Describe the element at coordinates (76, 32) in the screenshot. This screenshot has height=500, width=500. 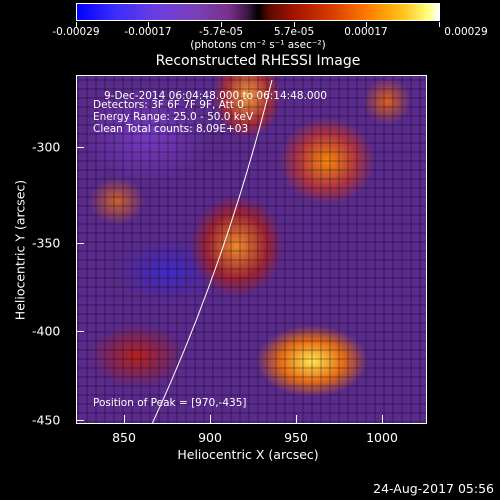
I see `colorbar-tick-label: -0.00029` at that location.